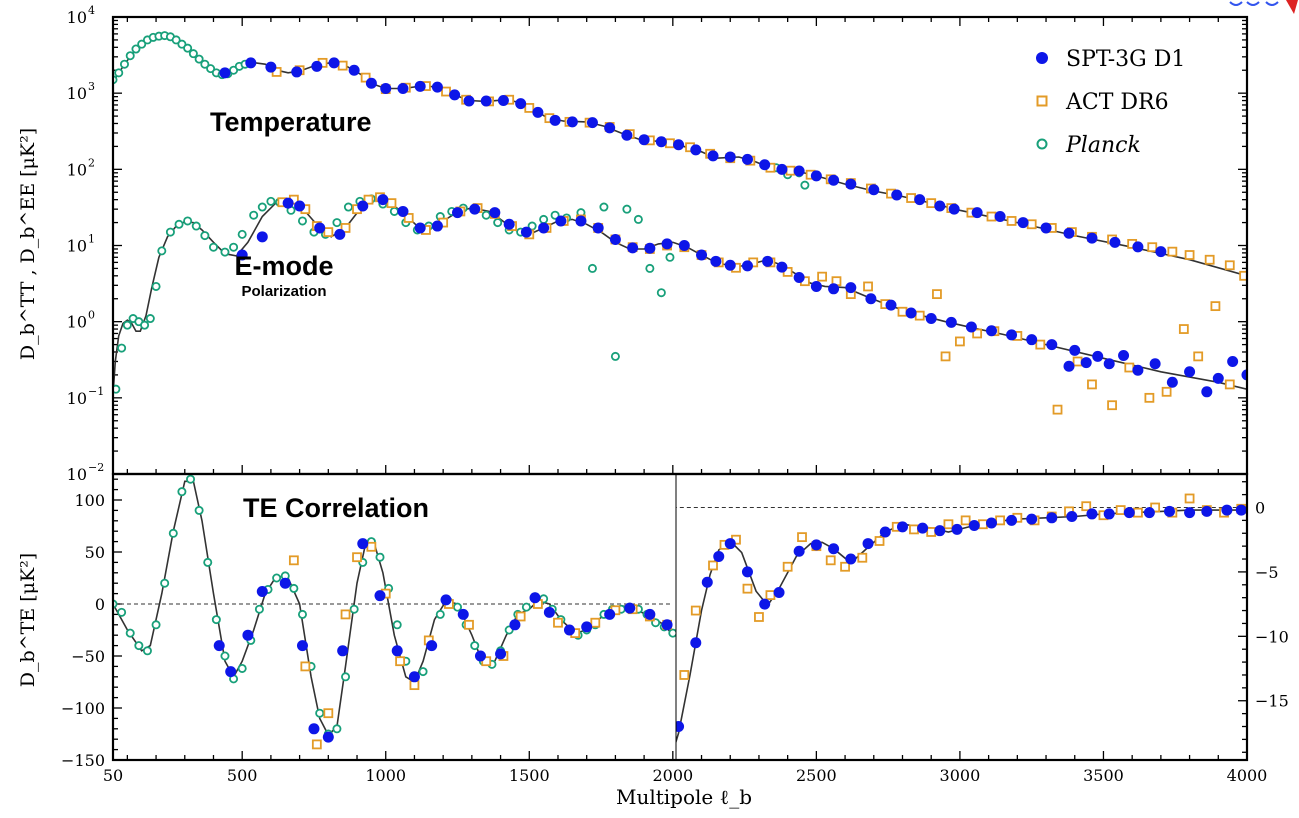 Image resolution: width=1299 pixels, height=818 pixels. I want to click on y-tick-exponent: 4, so click(91, 10).